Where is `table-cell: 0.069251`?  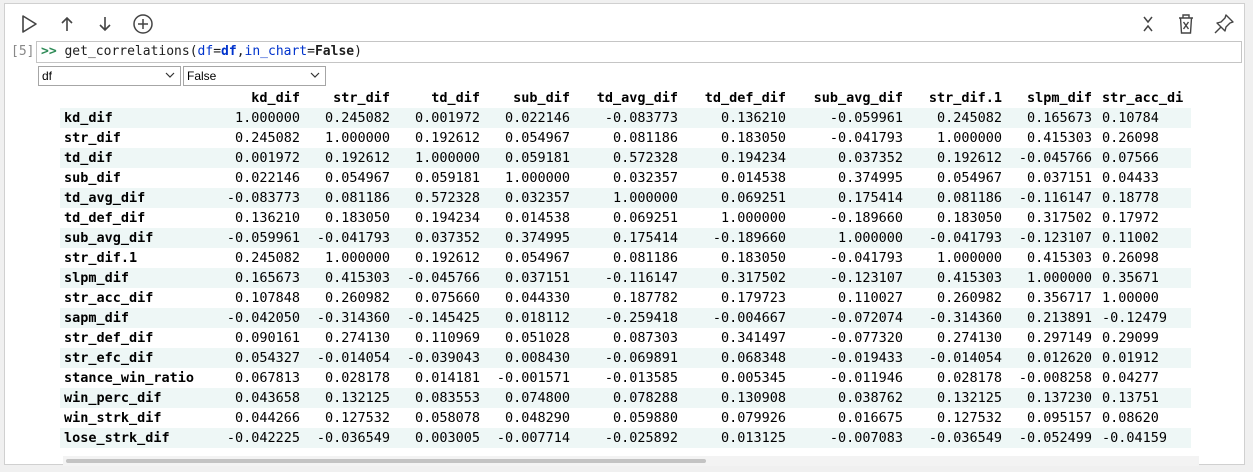
table-cell: 0.069251 is located at coordinates (753, 198).